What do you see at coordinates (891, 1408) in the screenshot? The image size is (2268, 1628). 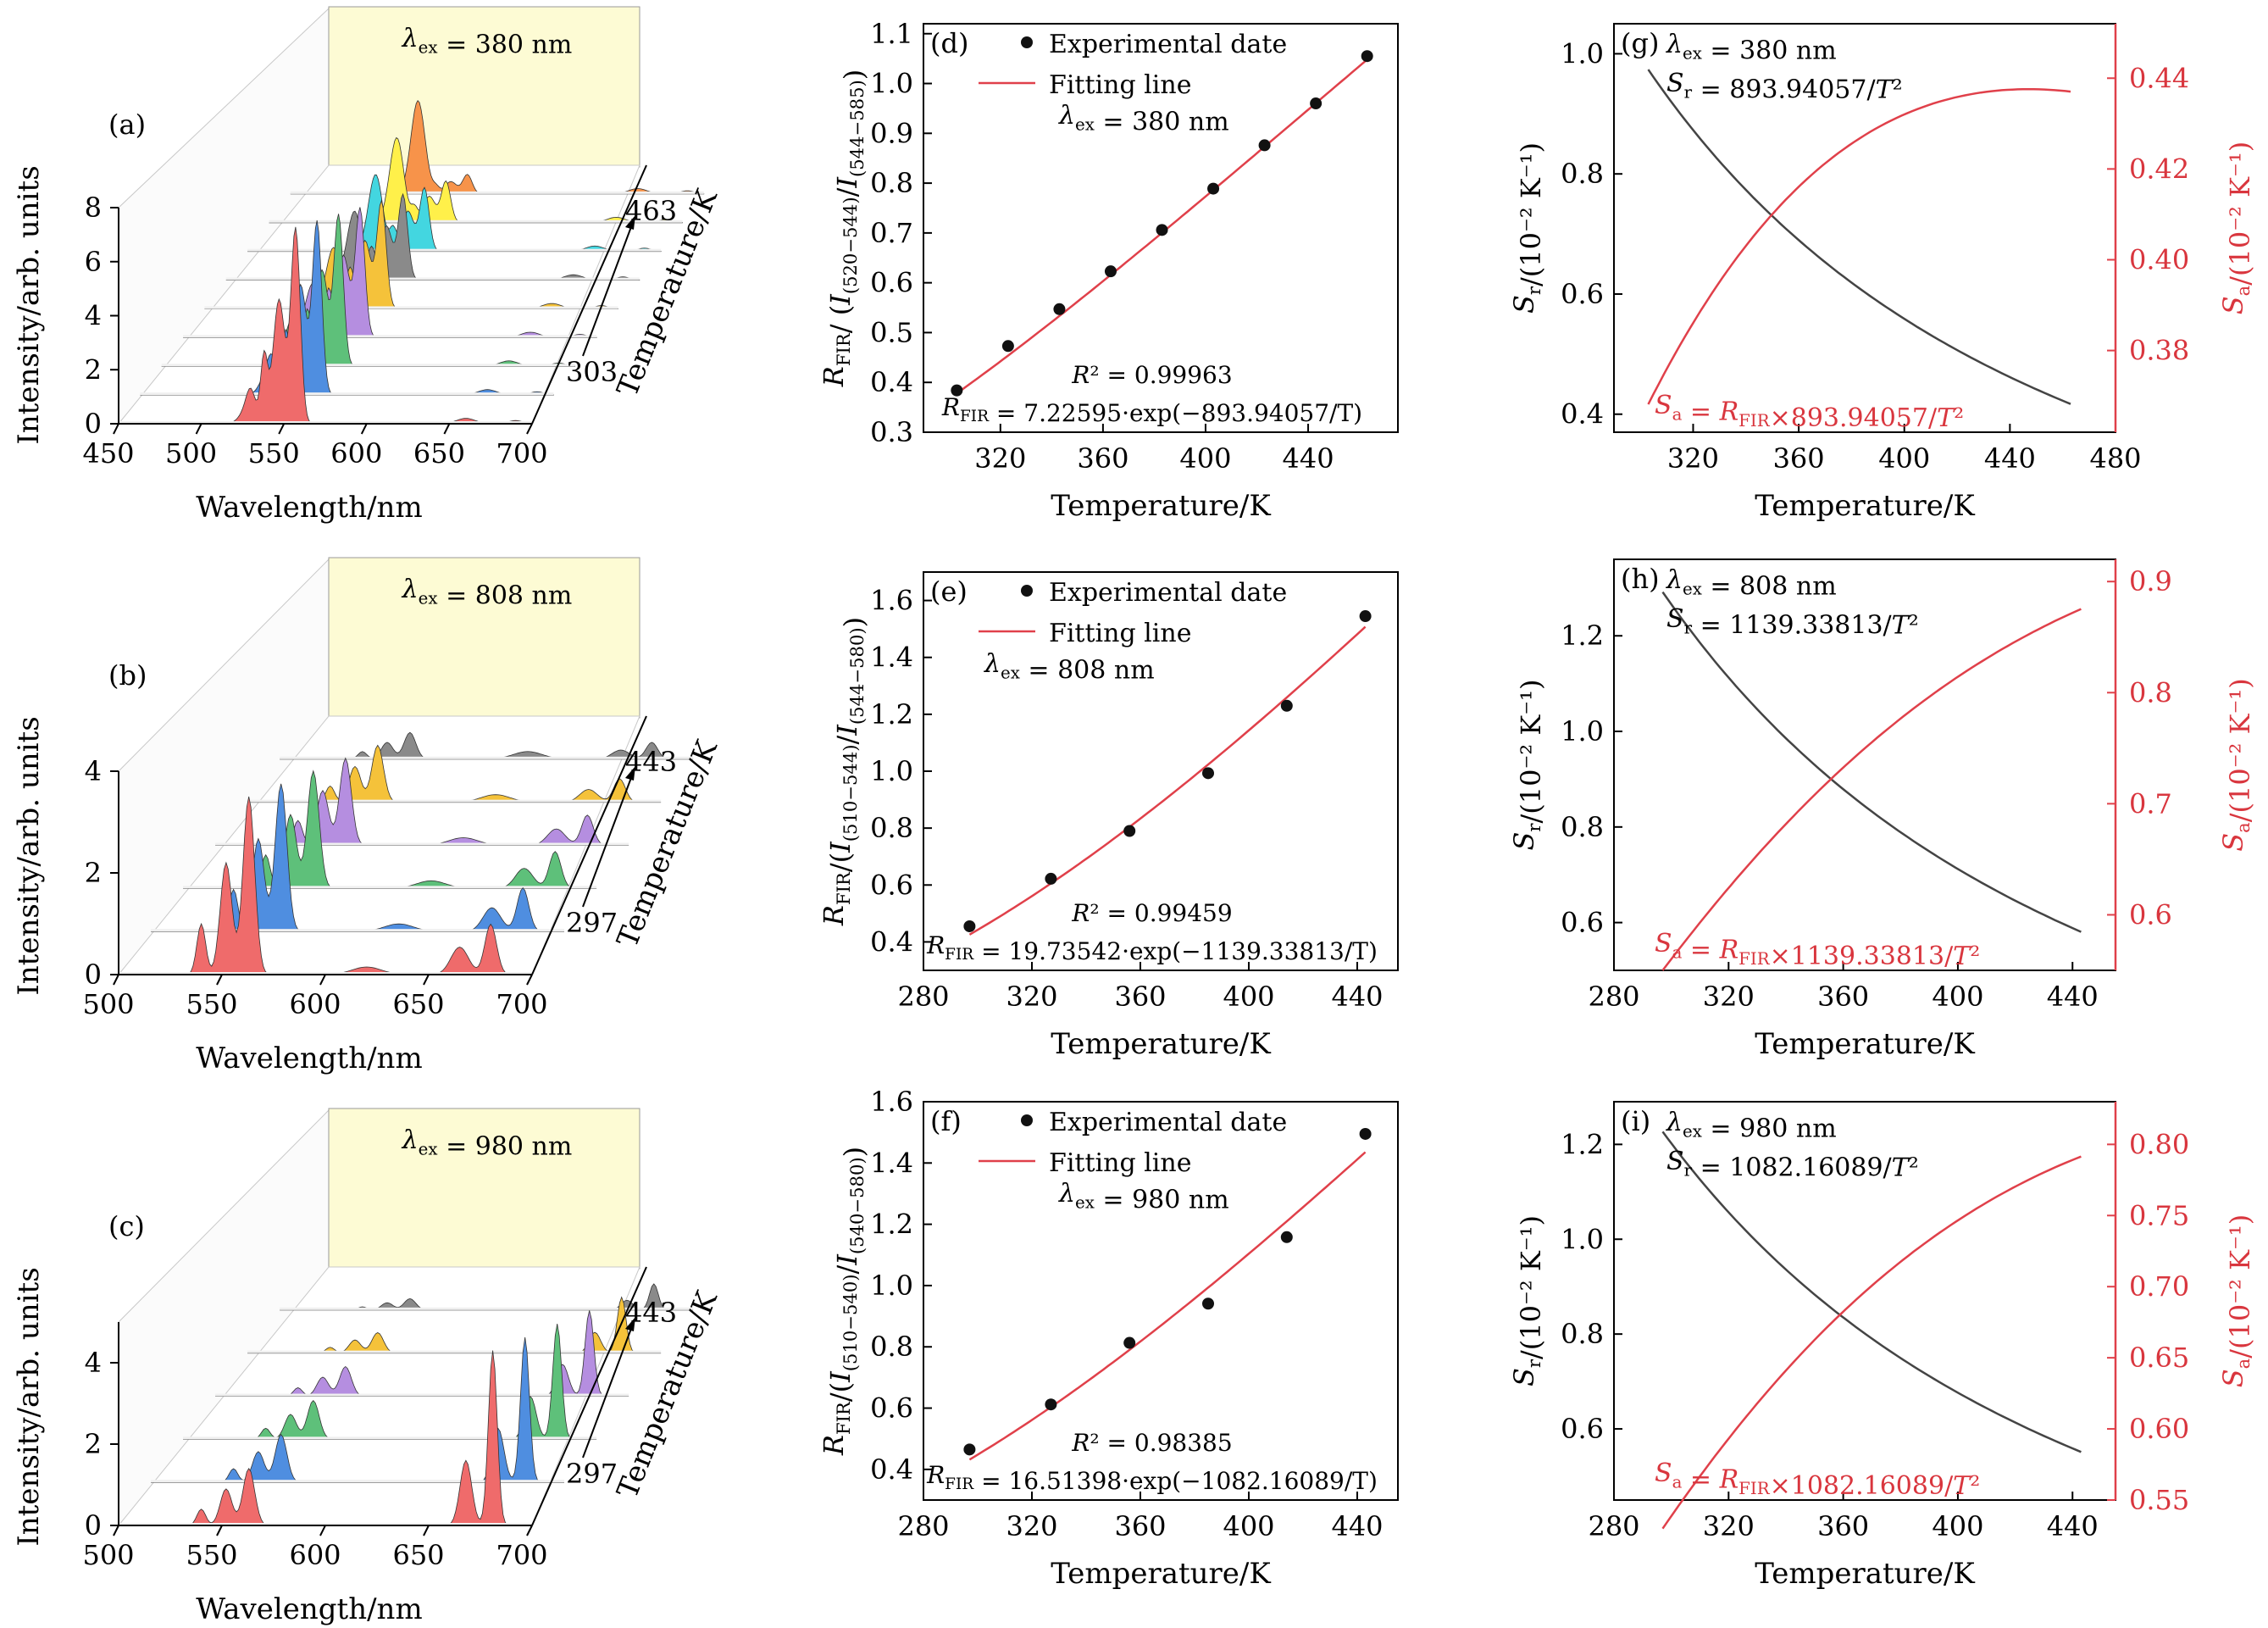 I see `y-tick-label: 0.6` at bounding box center [891, 1408].